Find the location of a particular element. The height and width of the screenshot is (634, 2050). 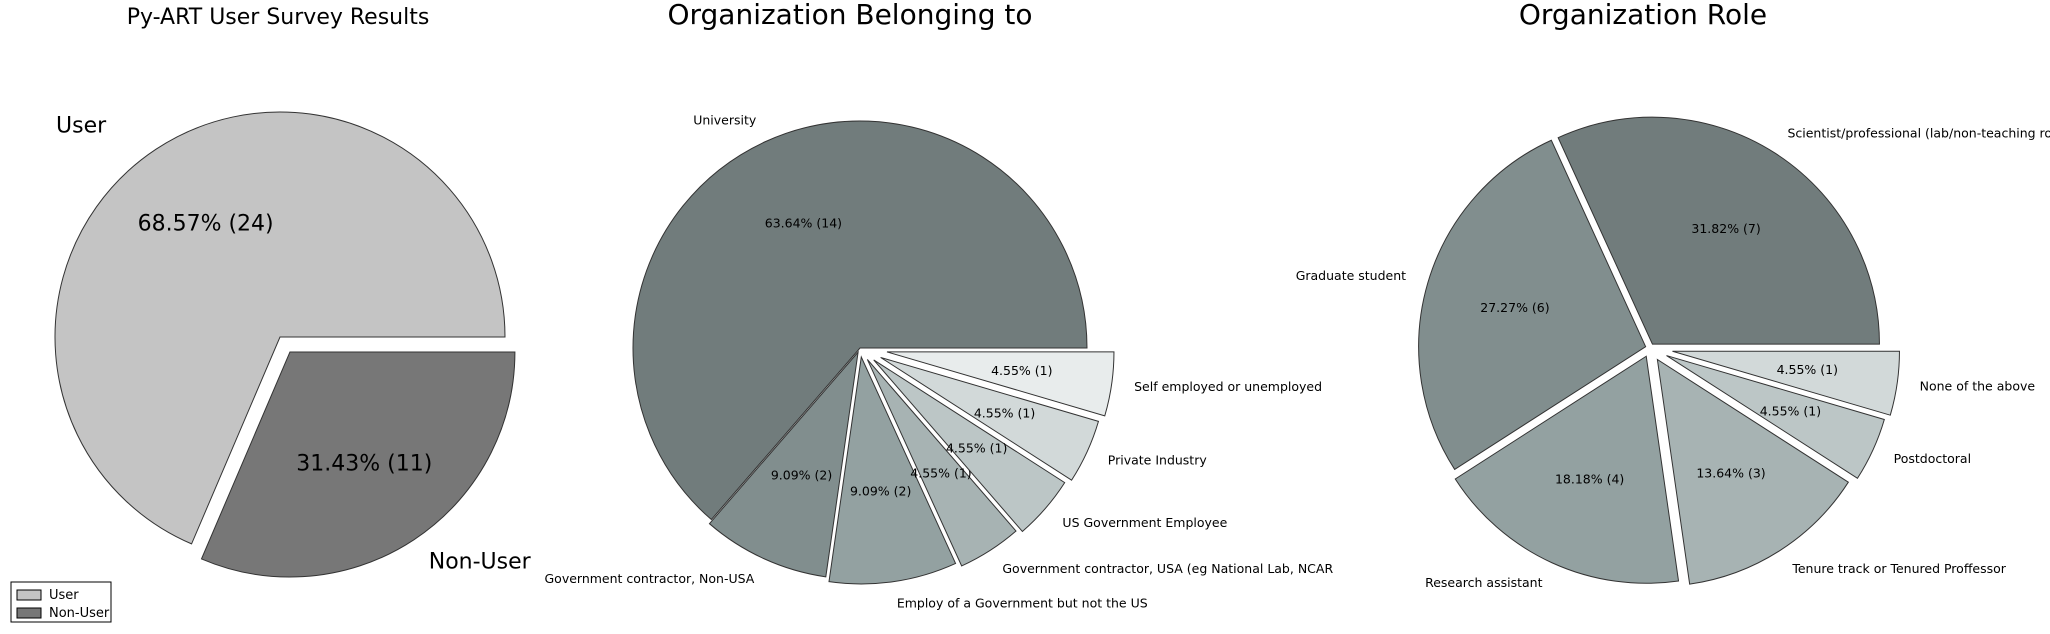

slice-label: User is located at coordinates (81, 126).